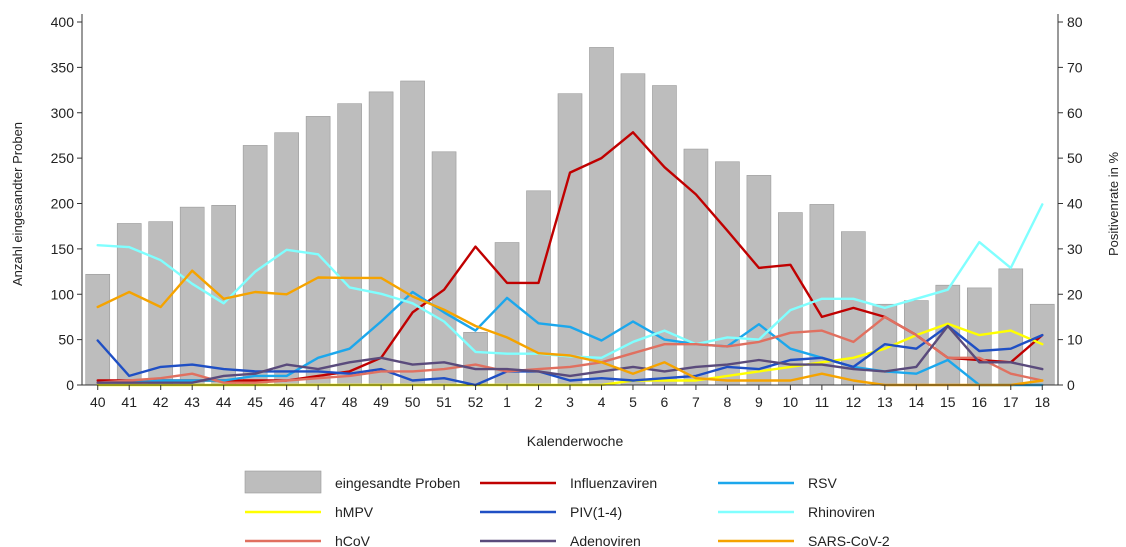 Image resolution: width=1126 pixels, height=547 pixels. I want to click on x-tick-label: 1, so click(507, 402).